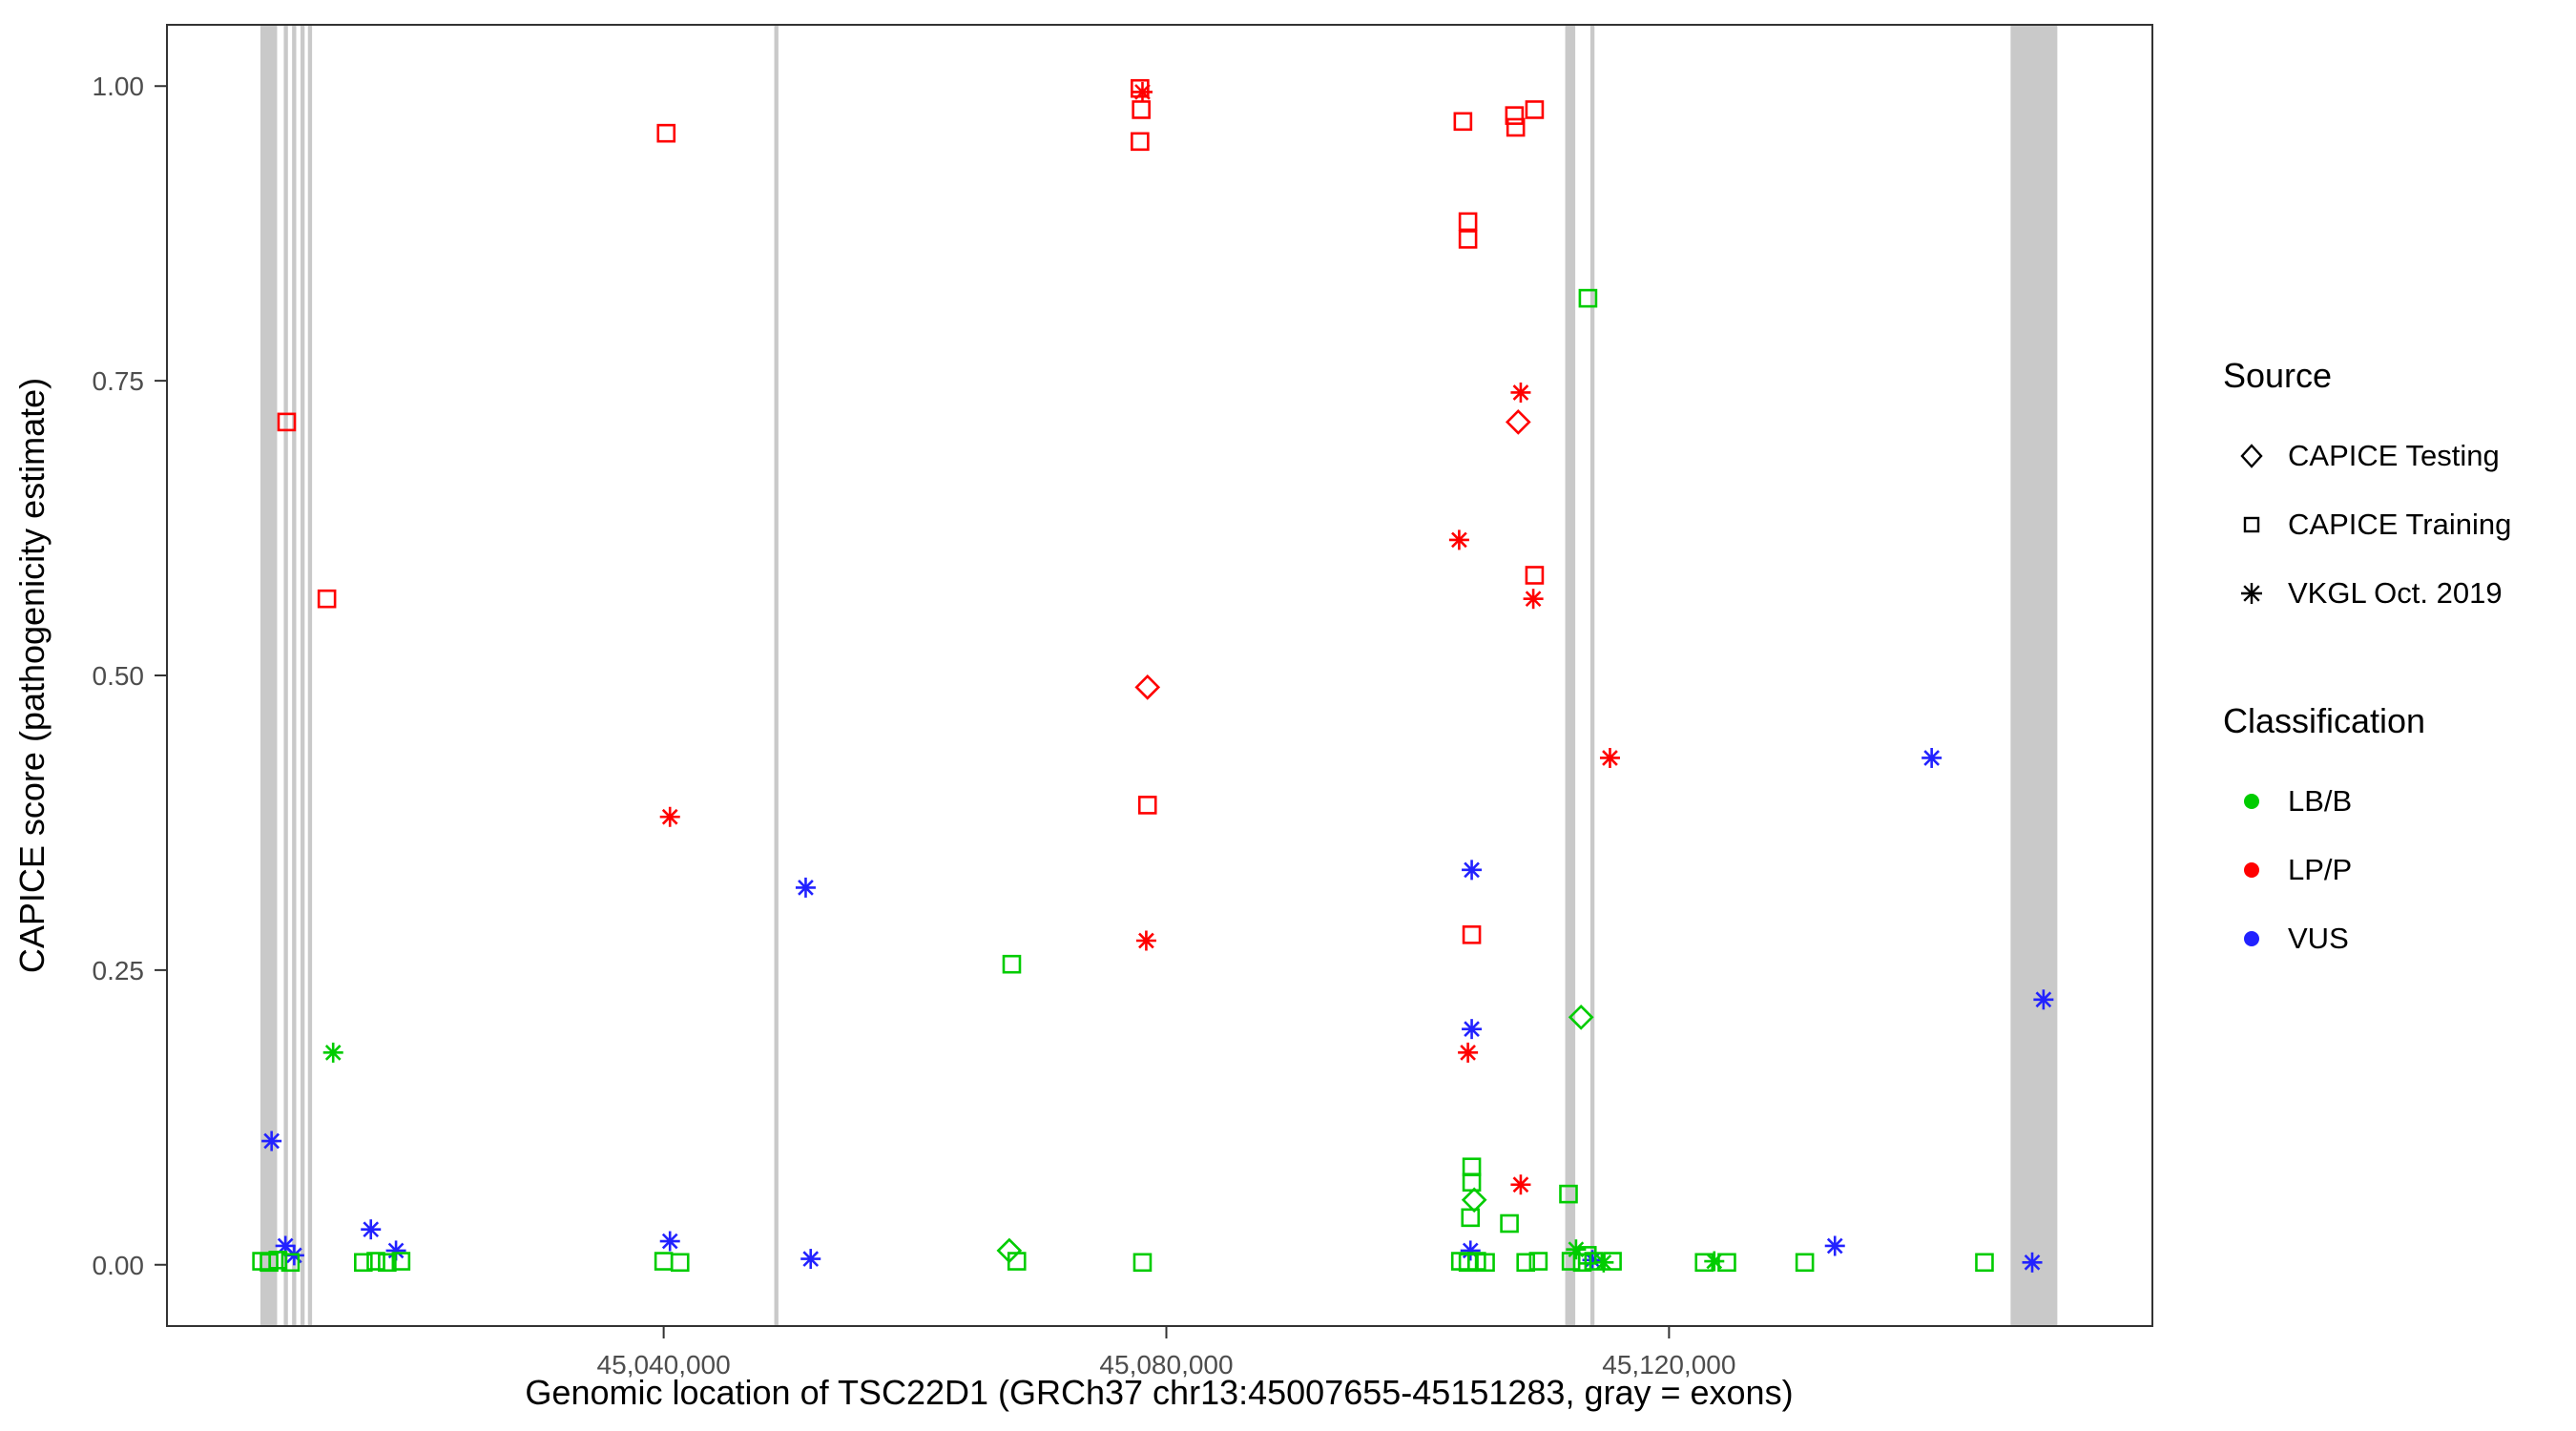  Describe the element at coordinates (2367, 664) in the screenshot. I see `legend: Source CAPICE Testing CAPICE Training` at that location.